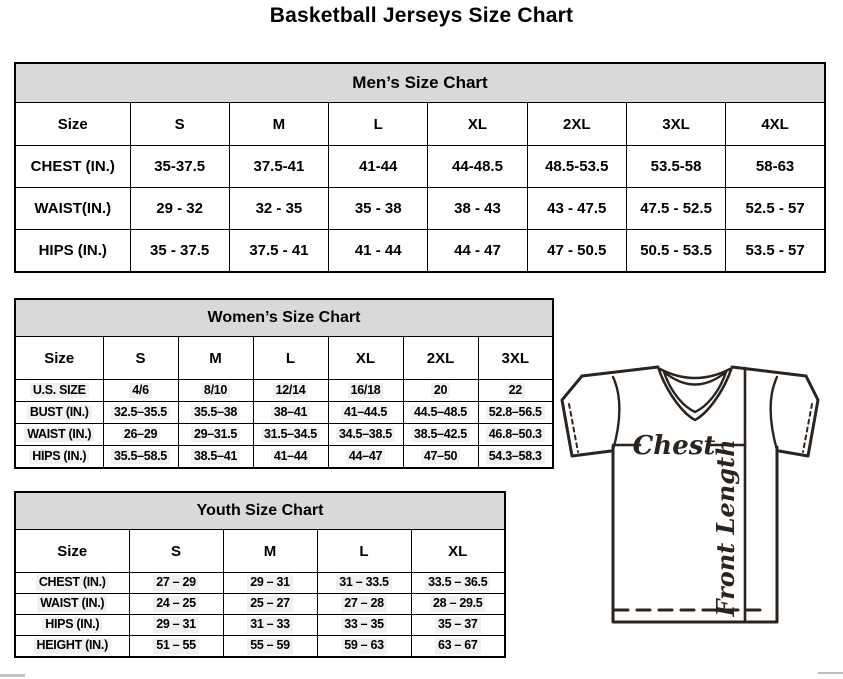 The image size is (843, 679). Describe the element at coordinates (72, 551) in the screenshot. I see `youth-column-header-size: Size` at that location.